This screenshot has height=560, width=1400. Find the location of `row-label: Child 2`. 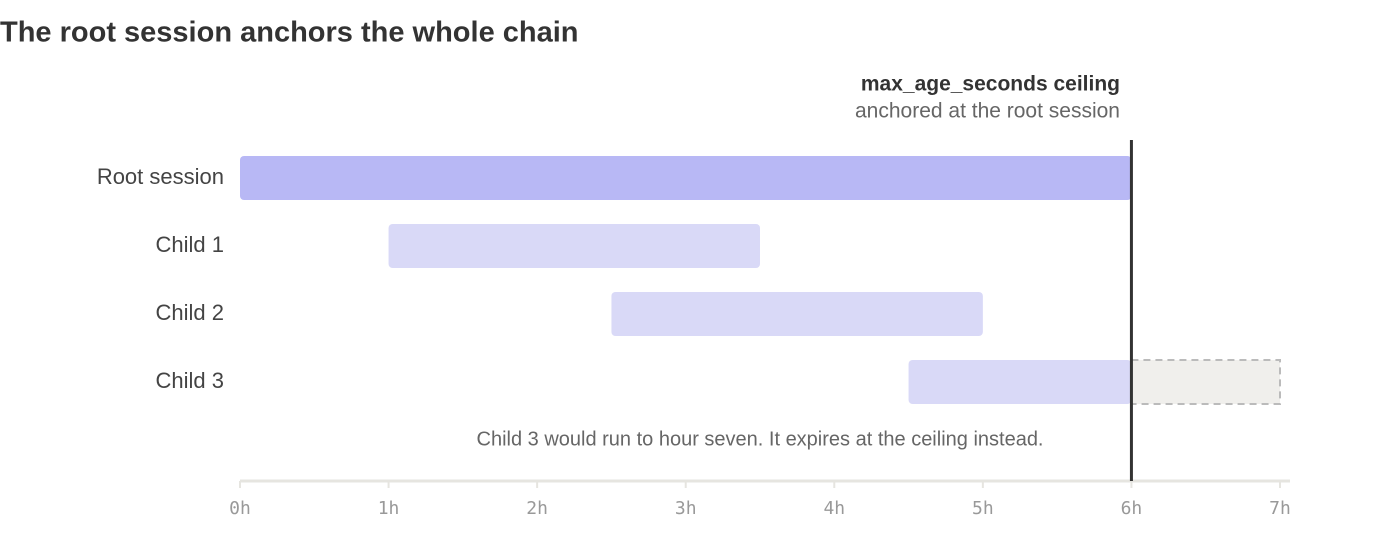

row-label: Child 2 is located at coordinates (190, 312).